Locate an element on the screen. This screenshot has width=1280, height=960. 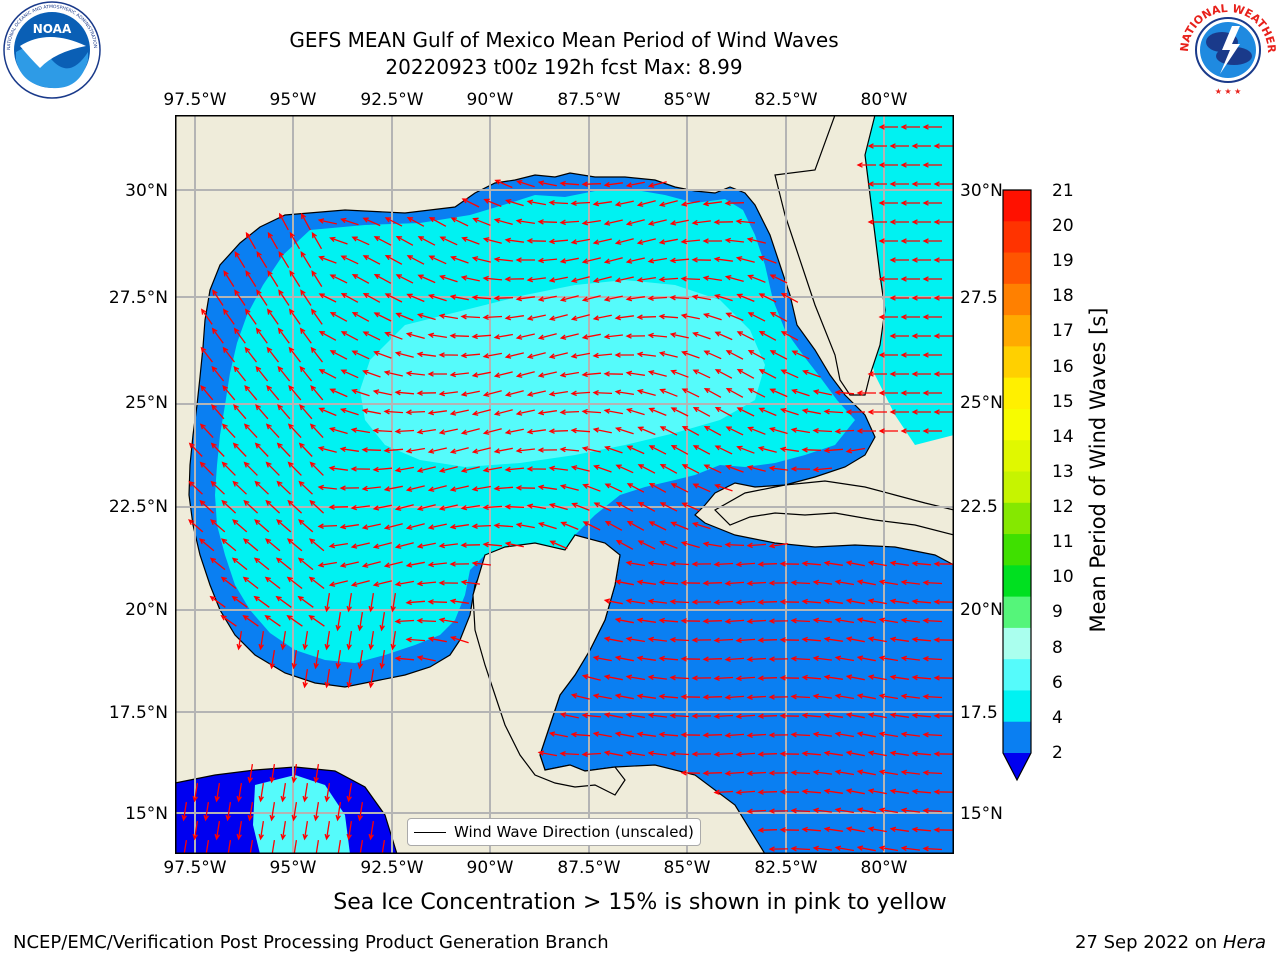
colorbar-tick: 17 is located at coordinates (1063, 331).